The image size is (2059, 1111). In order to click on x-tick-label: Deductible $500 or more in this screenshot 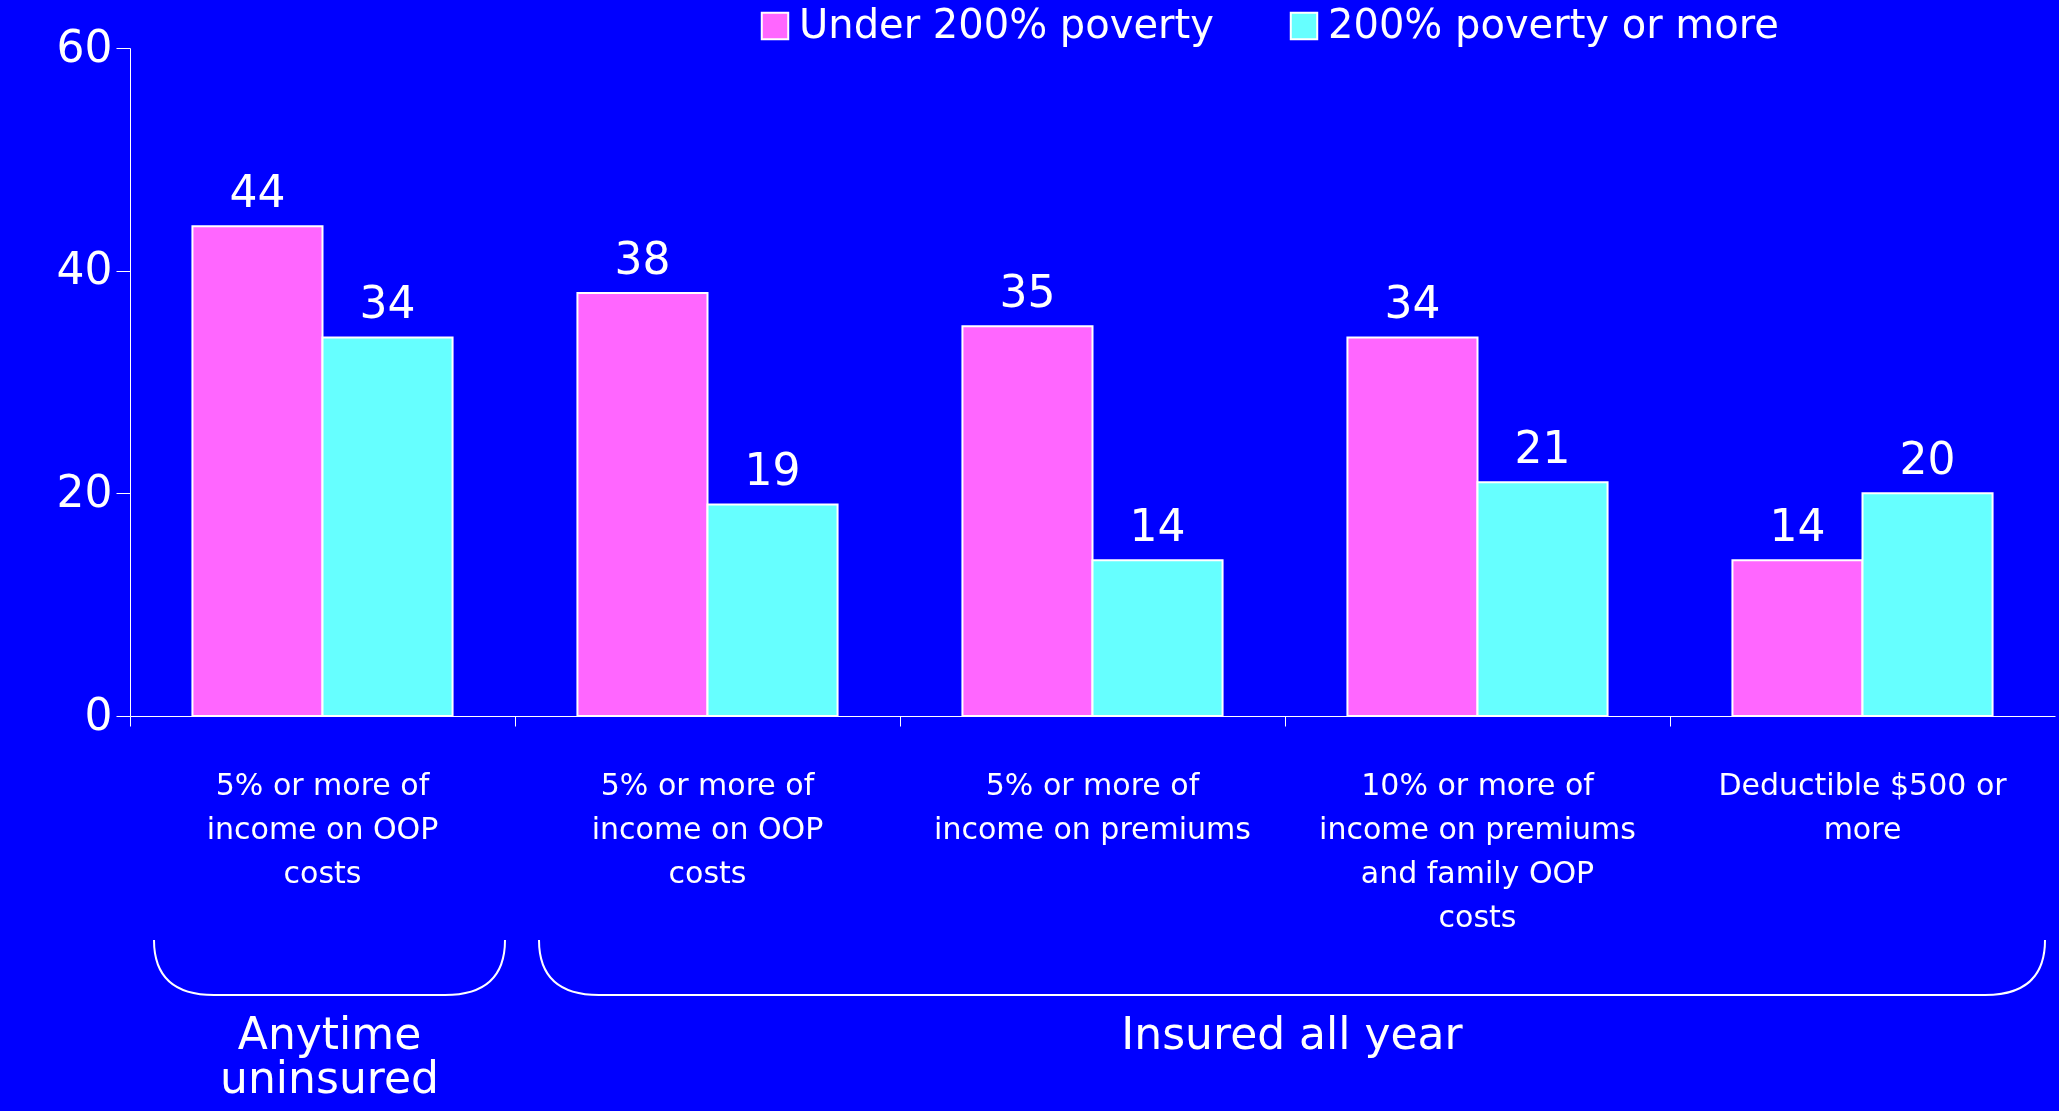, I will do `click(1863, 806)`.